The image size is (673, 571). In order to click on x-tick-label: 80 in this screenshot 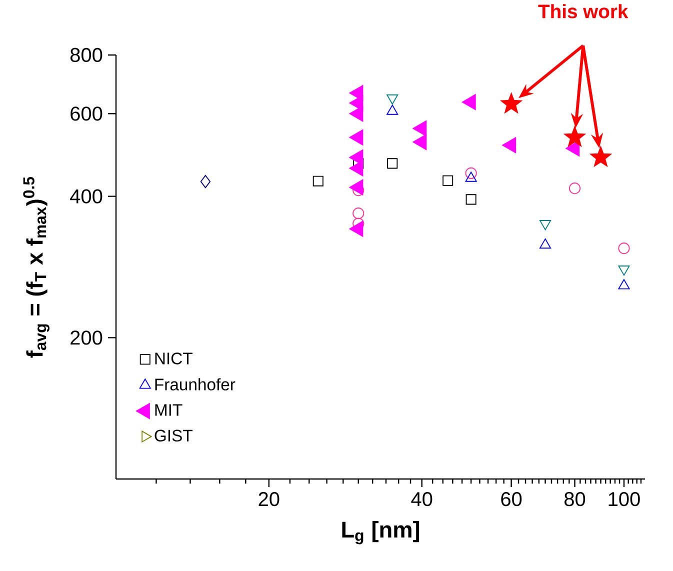, I will do `click(575, 499)`.